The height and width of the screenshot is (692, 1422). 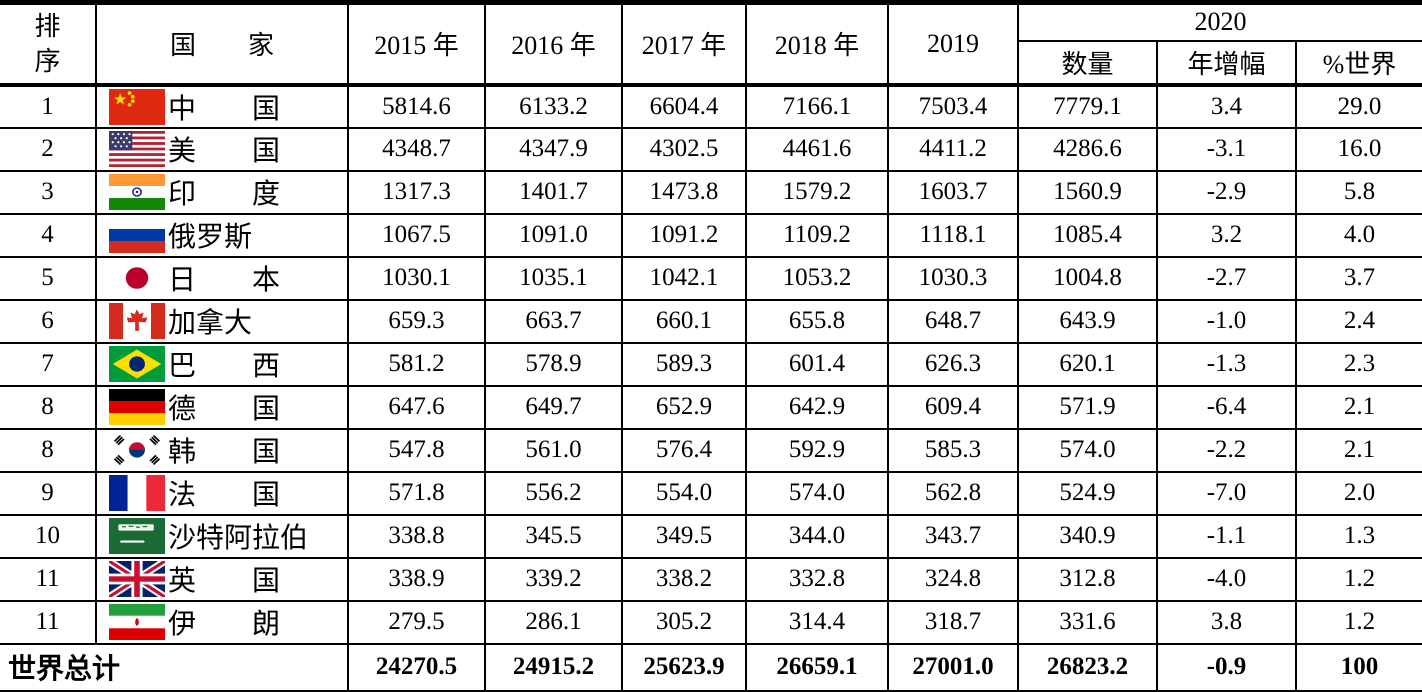 I want to click on brazil-flag-icon, so click(x=137, y=364).